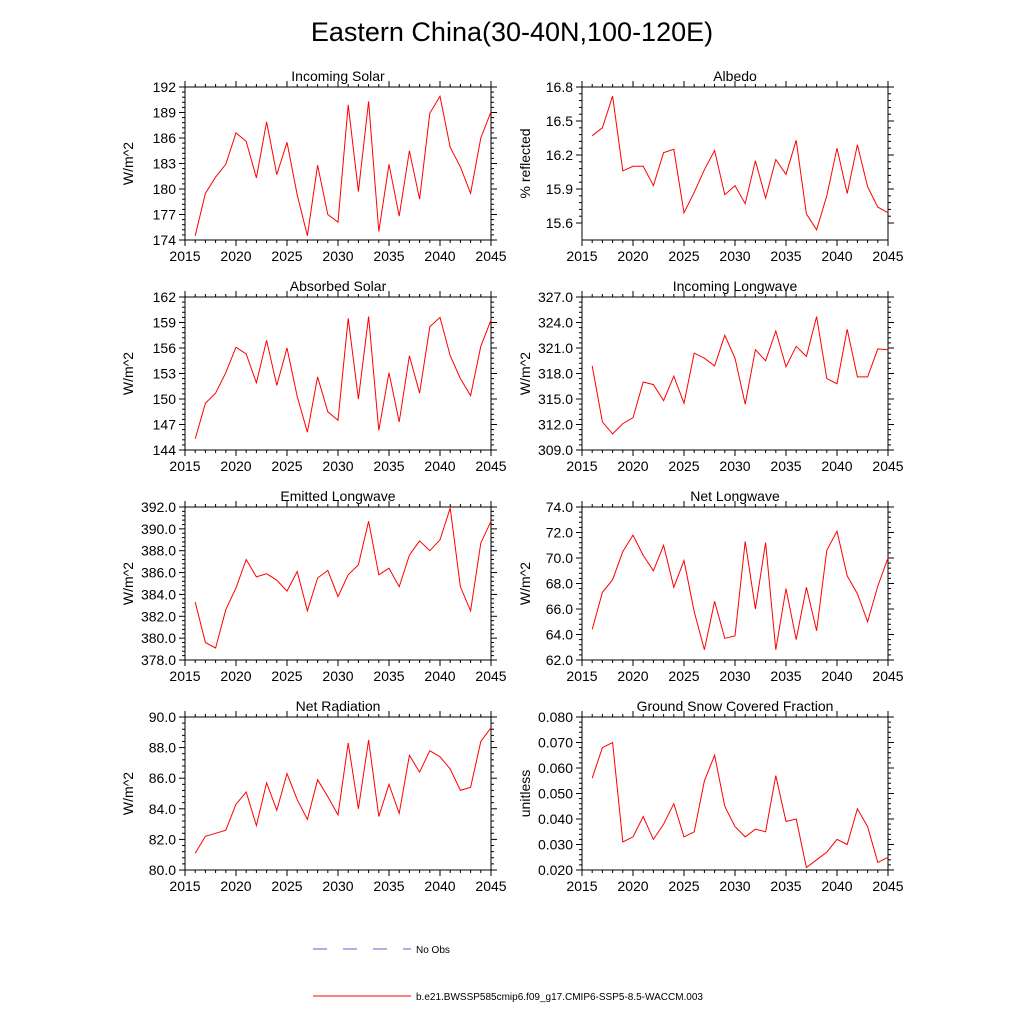 The width and height of the screenshot is (1024, 1024). Describe the element at coordinates (559, 507) in the screenshot. I see `y-tick-label: 74.0` at that location.